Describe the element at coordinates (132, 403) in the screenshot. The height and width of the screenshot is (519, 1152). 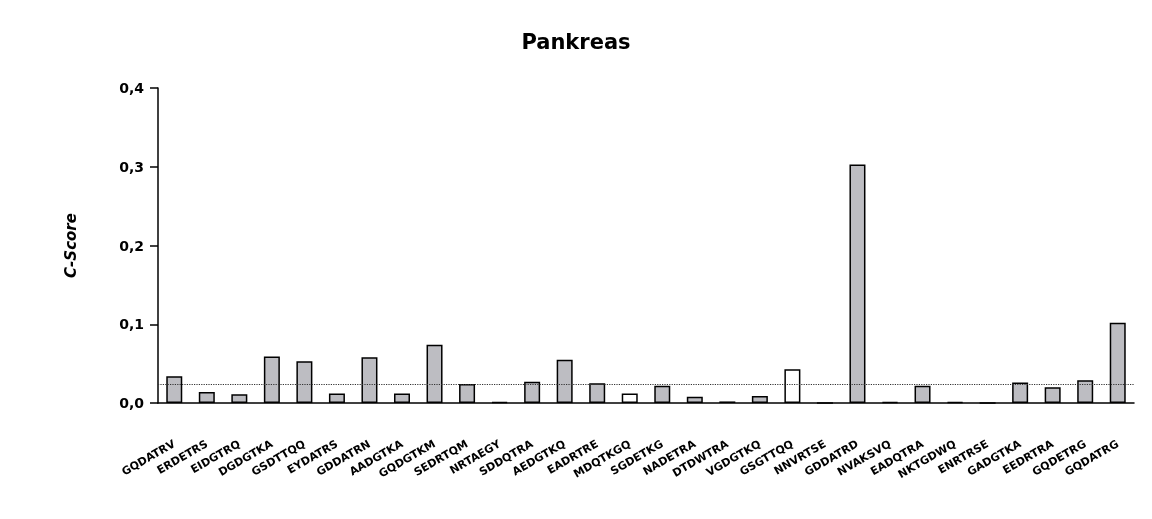
I see `y-tick-label: 0,0` at that location.